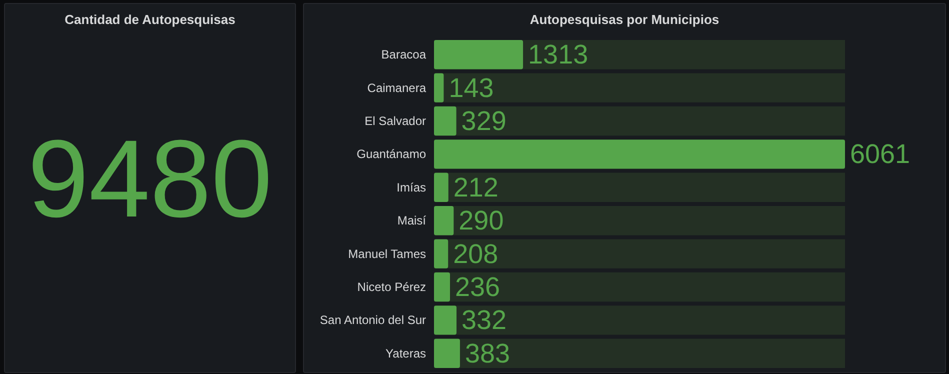  What do you see at coordinates (475, 187) in the screenshot?
I see `data-label: 212` at bounding box center [475, 187].